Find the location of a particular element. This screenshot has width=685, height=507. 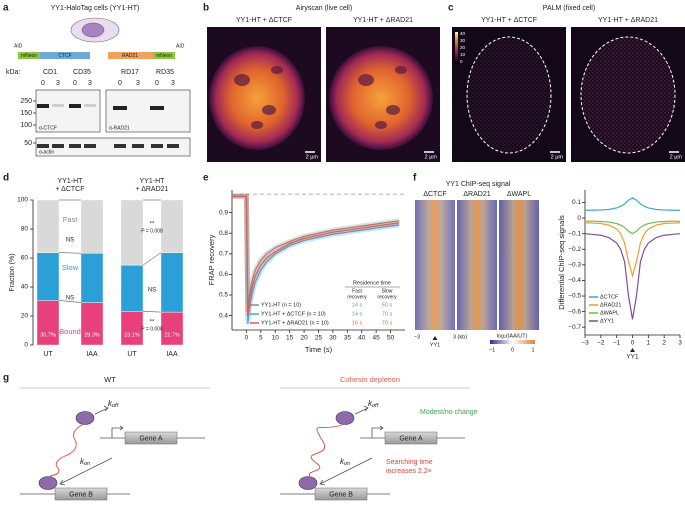

label: CD35 is located at coordinates (82, 72).